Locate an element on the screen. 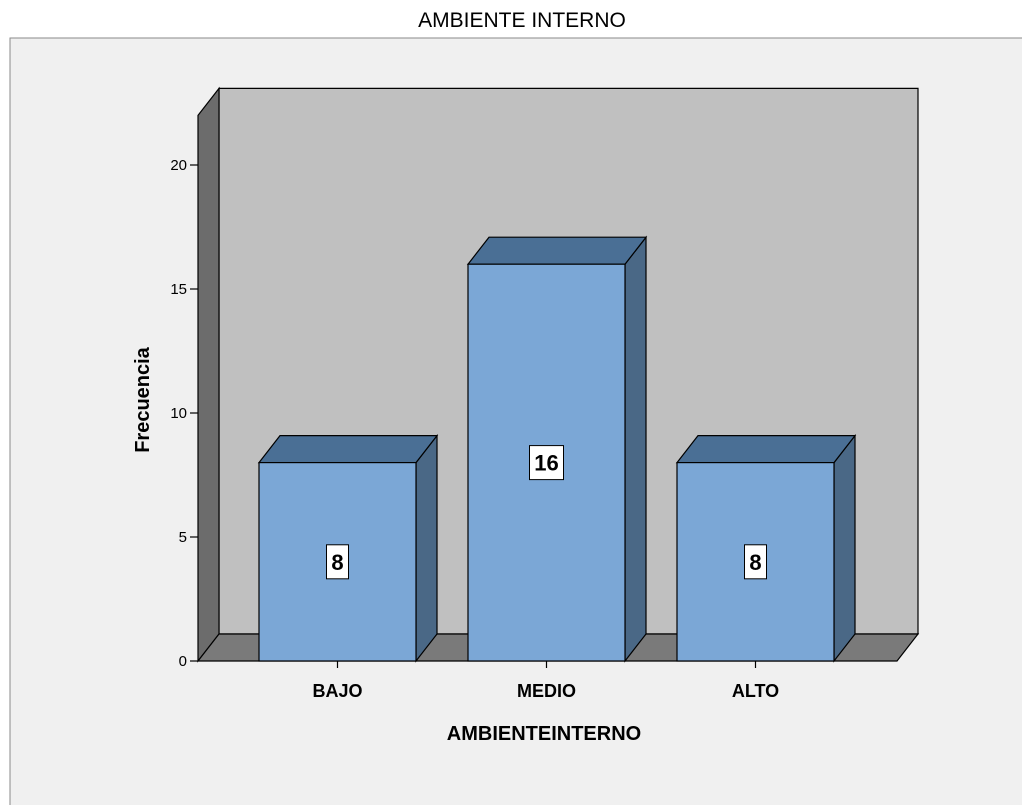 This screenshot has height=805, width=1022. y-axis-label: Frecuencia is located at coordinates (143, 399).